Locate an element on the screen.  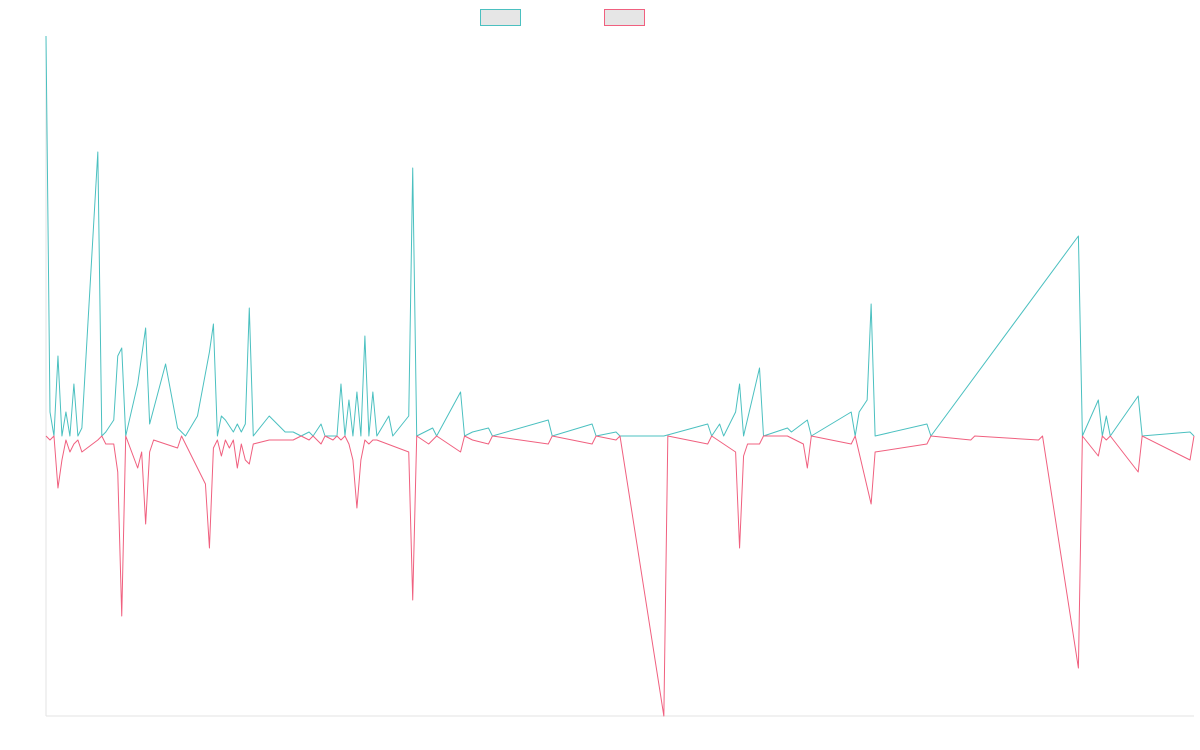
legend is located at coordinates (562, 17).